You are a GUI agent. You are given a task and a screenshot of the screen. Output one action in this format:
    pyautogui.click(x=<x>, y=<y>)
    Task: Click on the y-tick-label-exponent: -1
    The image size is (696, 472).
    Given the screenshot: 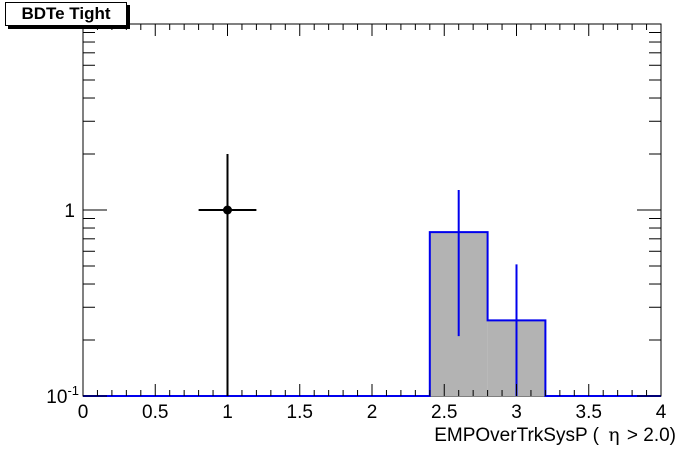 What is the action you would take?
    pyautogui.click(x=73, y=390)
    